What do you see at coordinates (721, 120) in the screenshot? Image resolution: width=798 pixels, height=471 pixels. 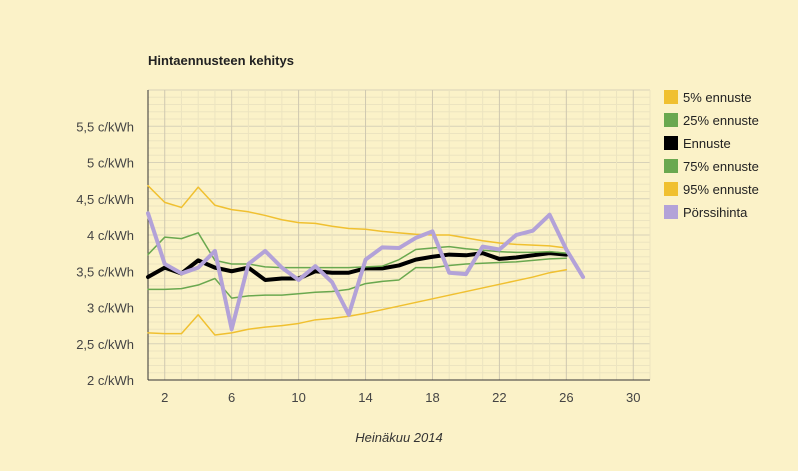 I see `legend-label: 25% ennuste` at bounding box center [721, 120].